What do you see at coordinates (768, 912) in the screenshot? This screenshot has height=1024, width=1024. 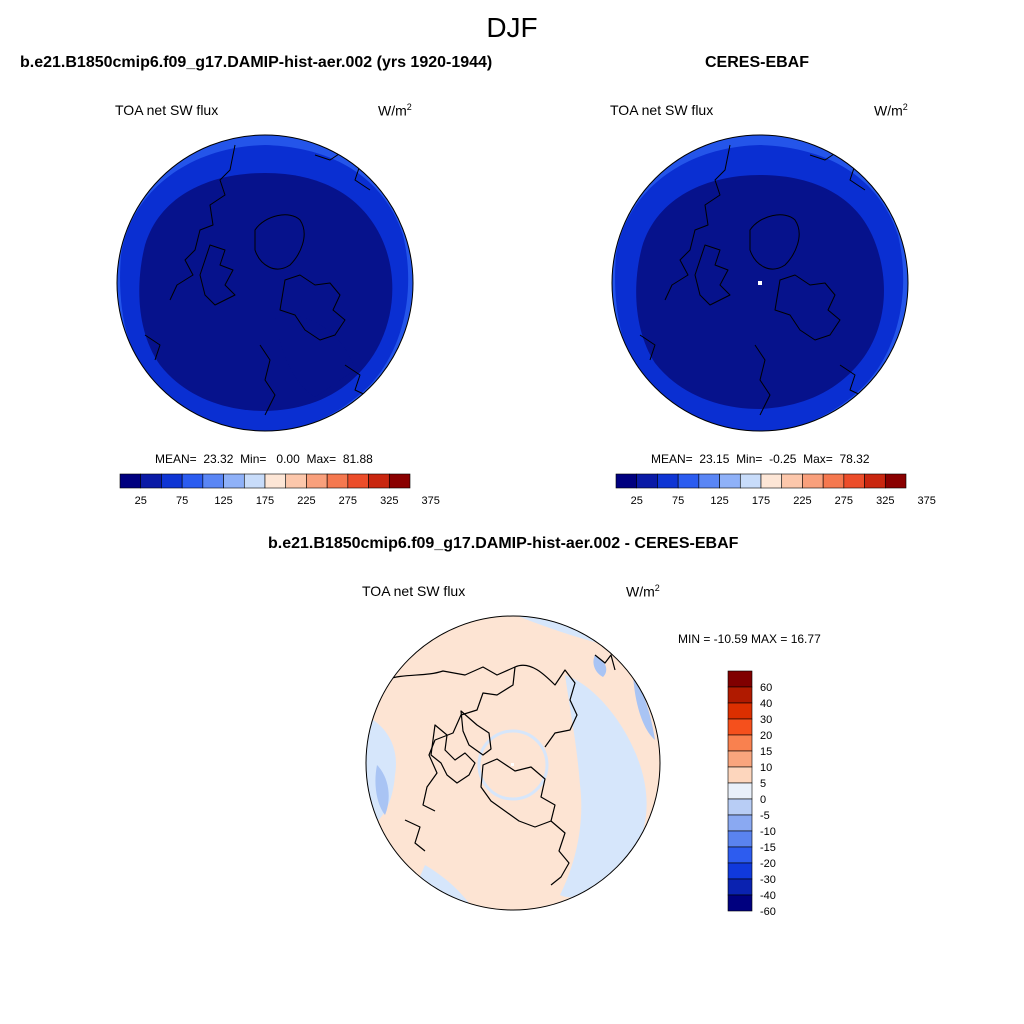 I see `colorbar-tick-label: -60` at bounding box center [768, 912].